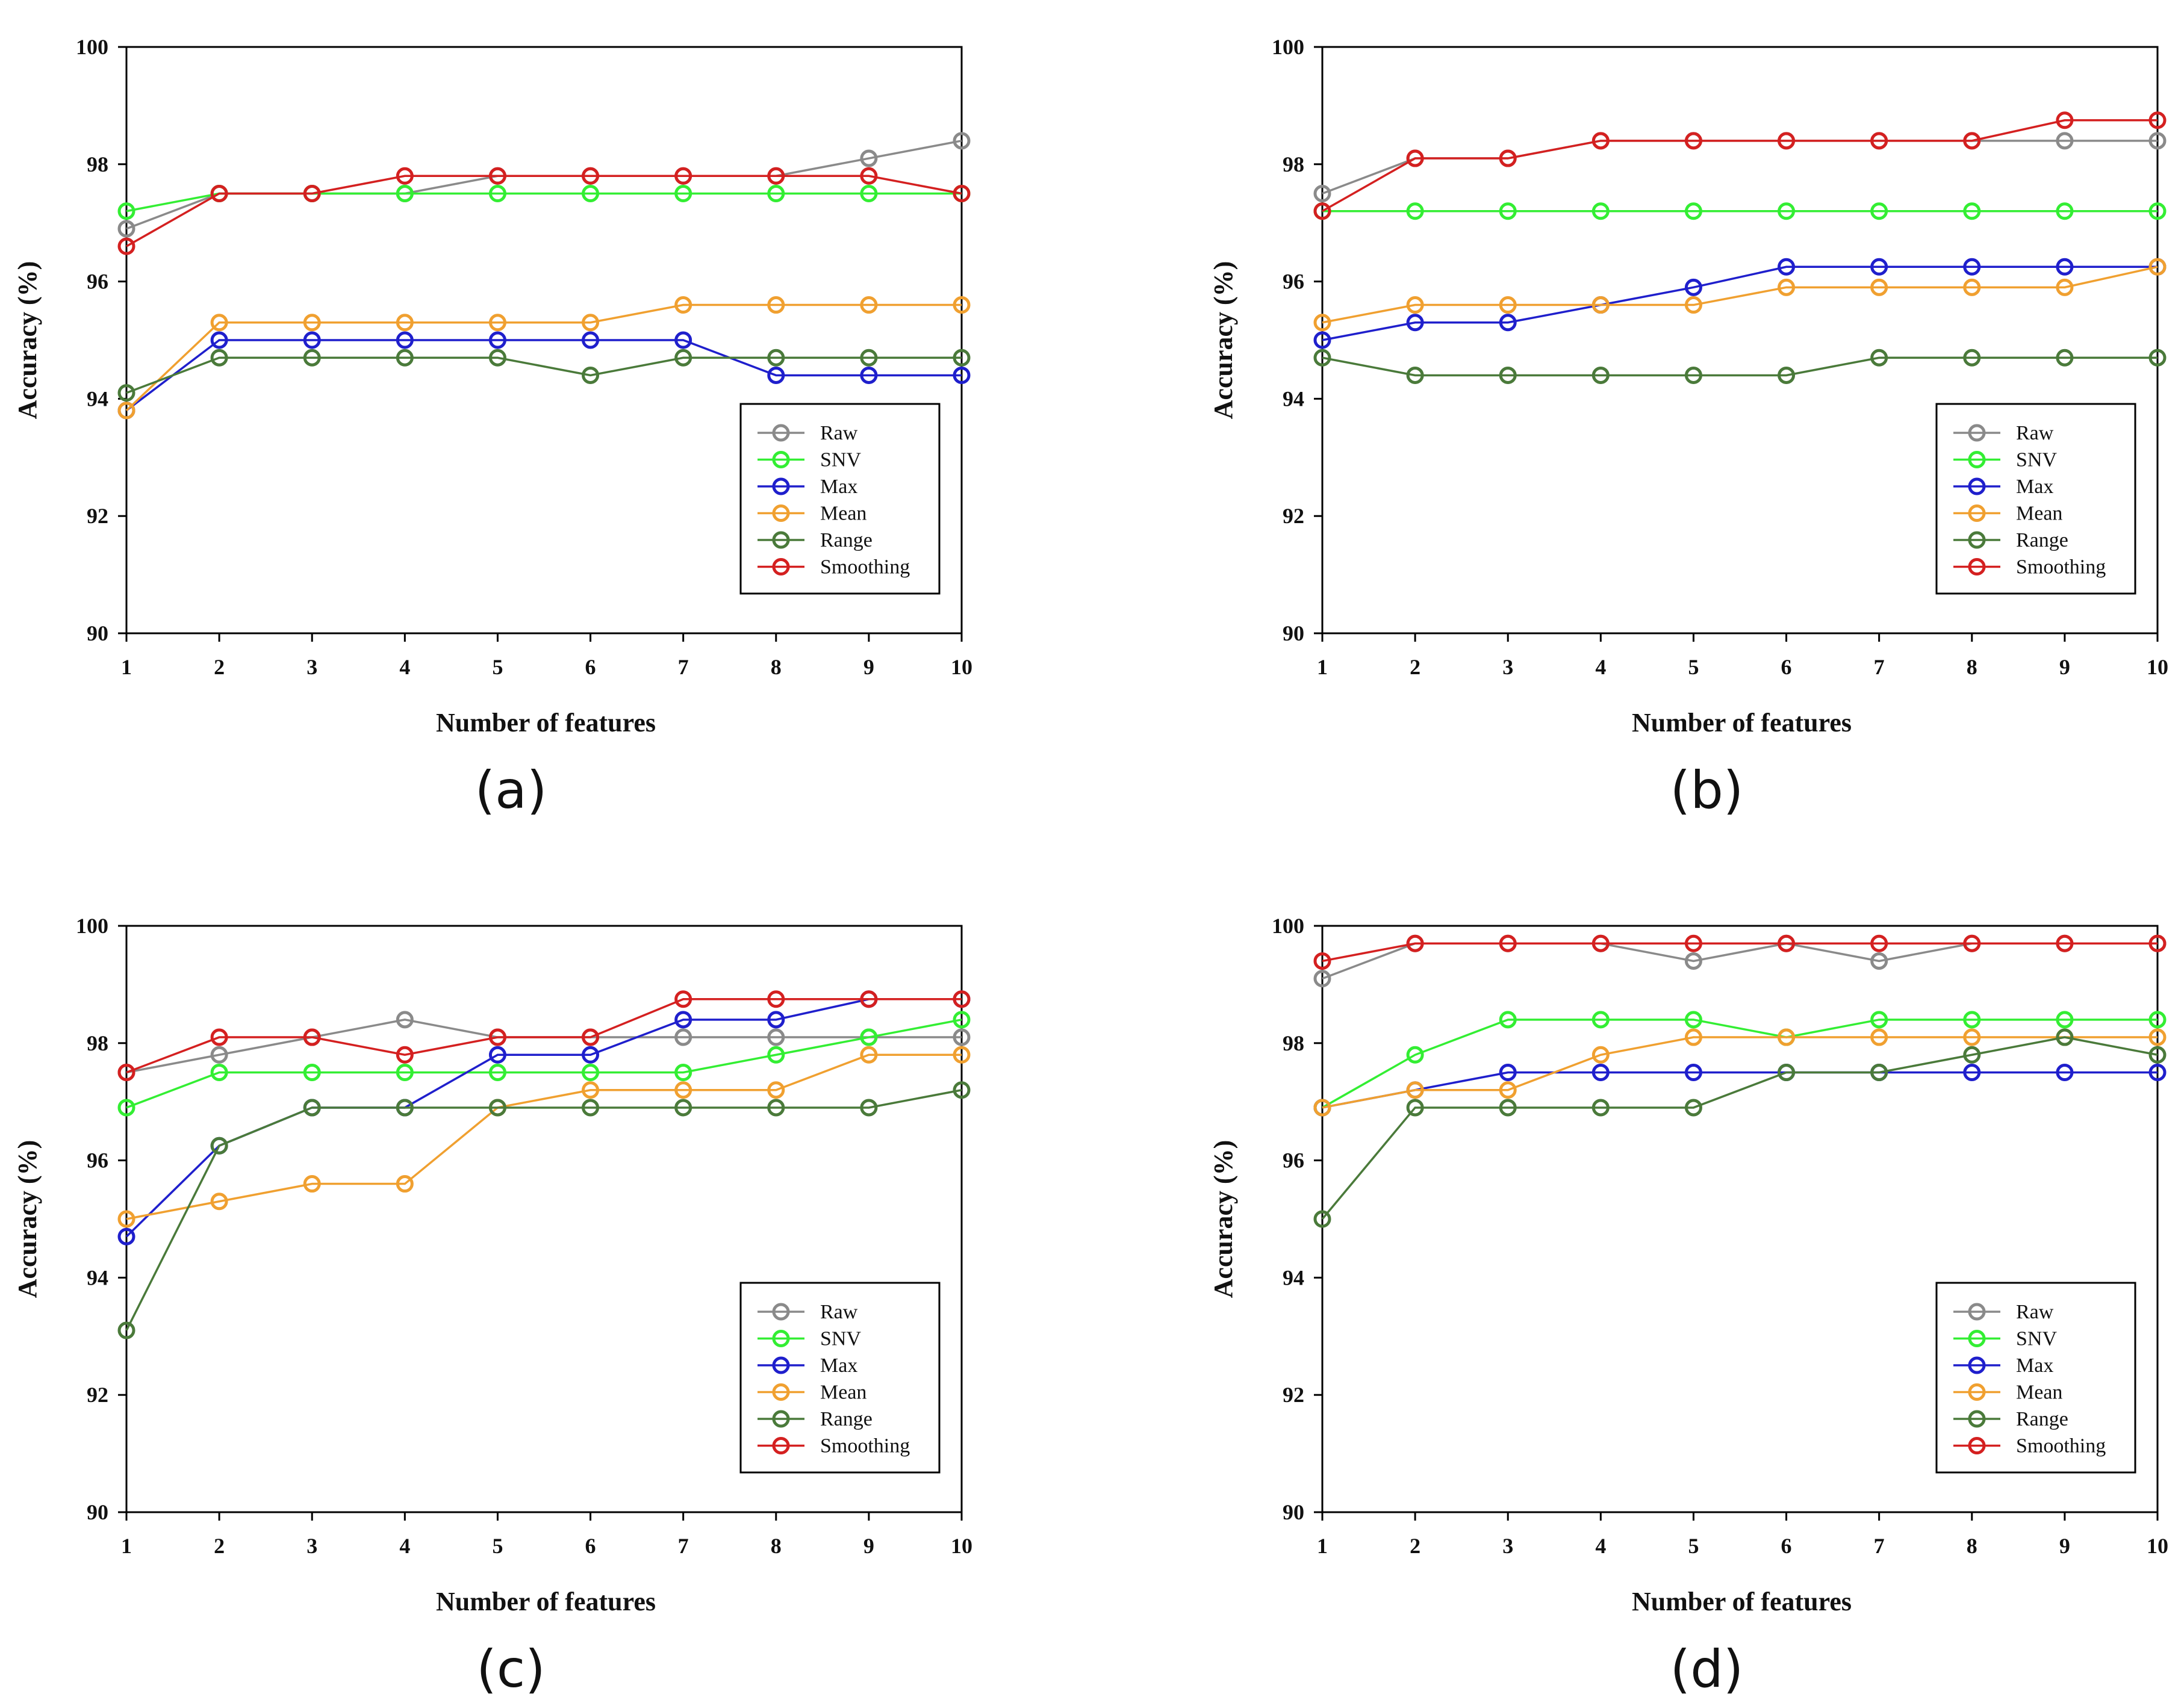 This screenshot has height=1700, width=2184. Describe the element at coordinates (2061, 1446) in the screenshot. I see `legend-label: Smoothing` at that location.